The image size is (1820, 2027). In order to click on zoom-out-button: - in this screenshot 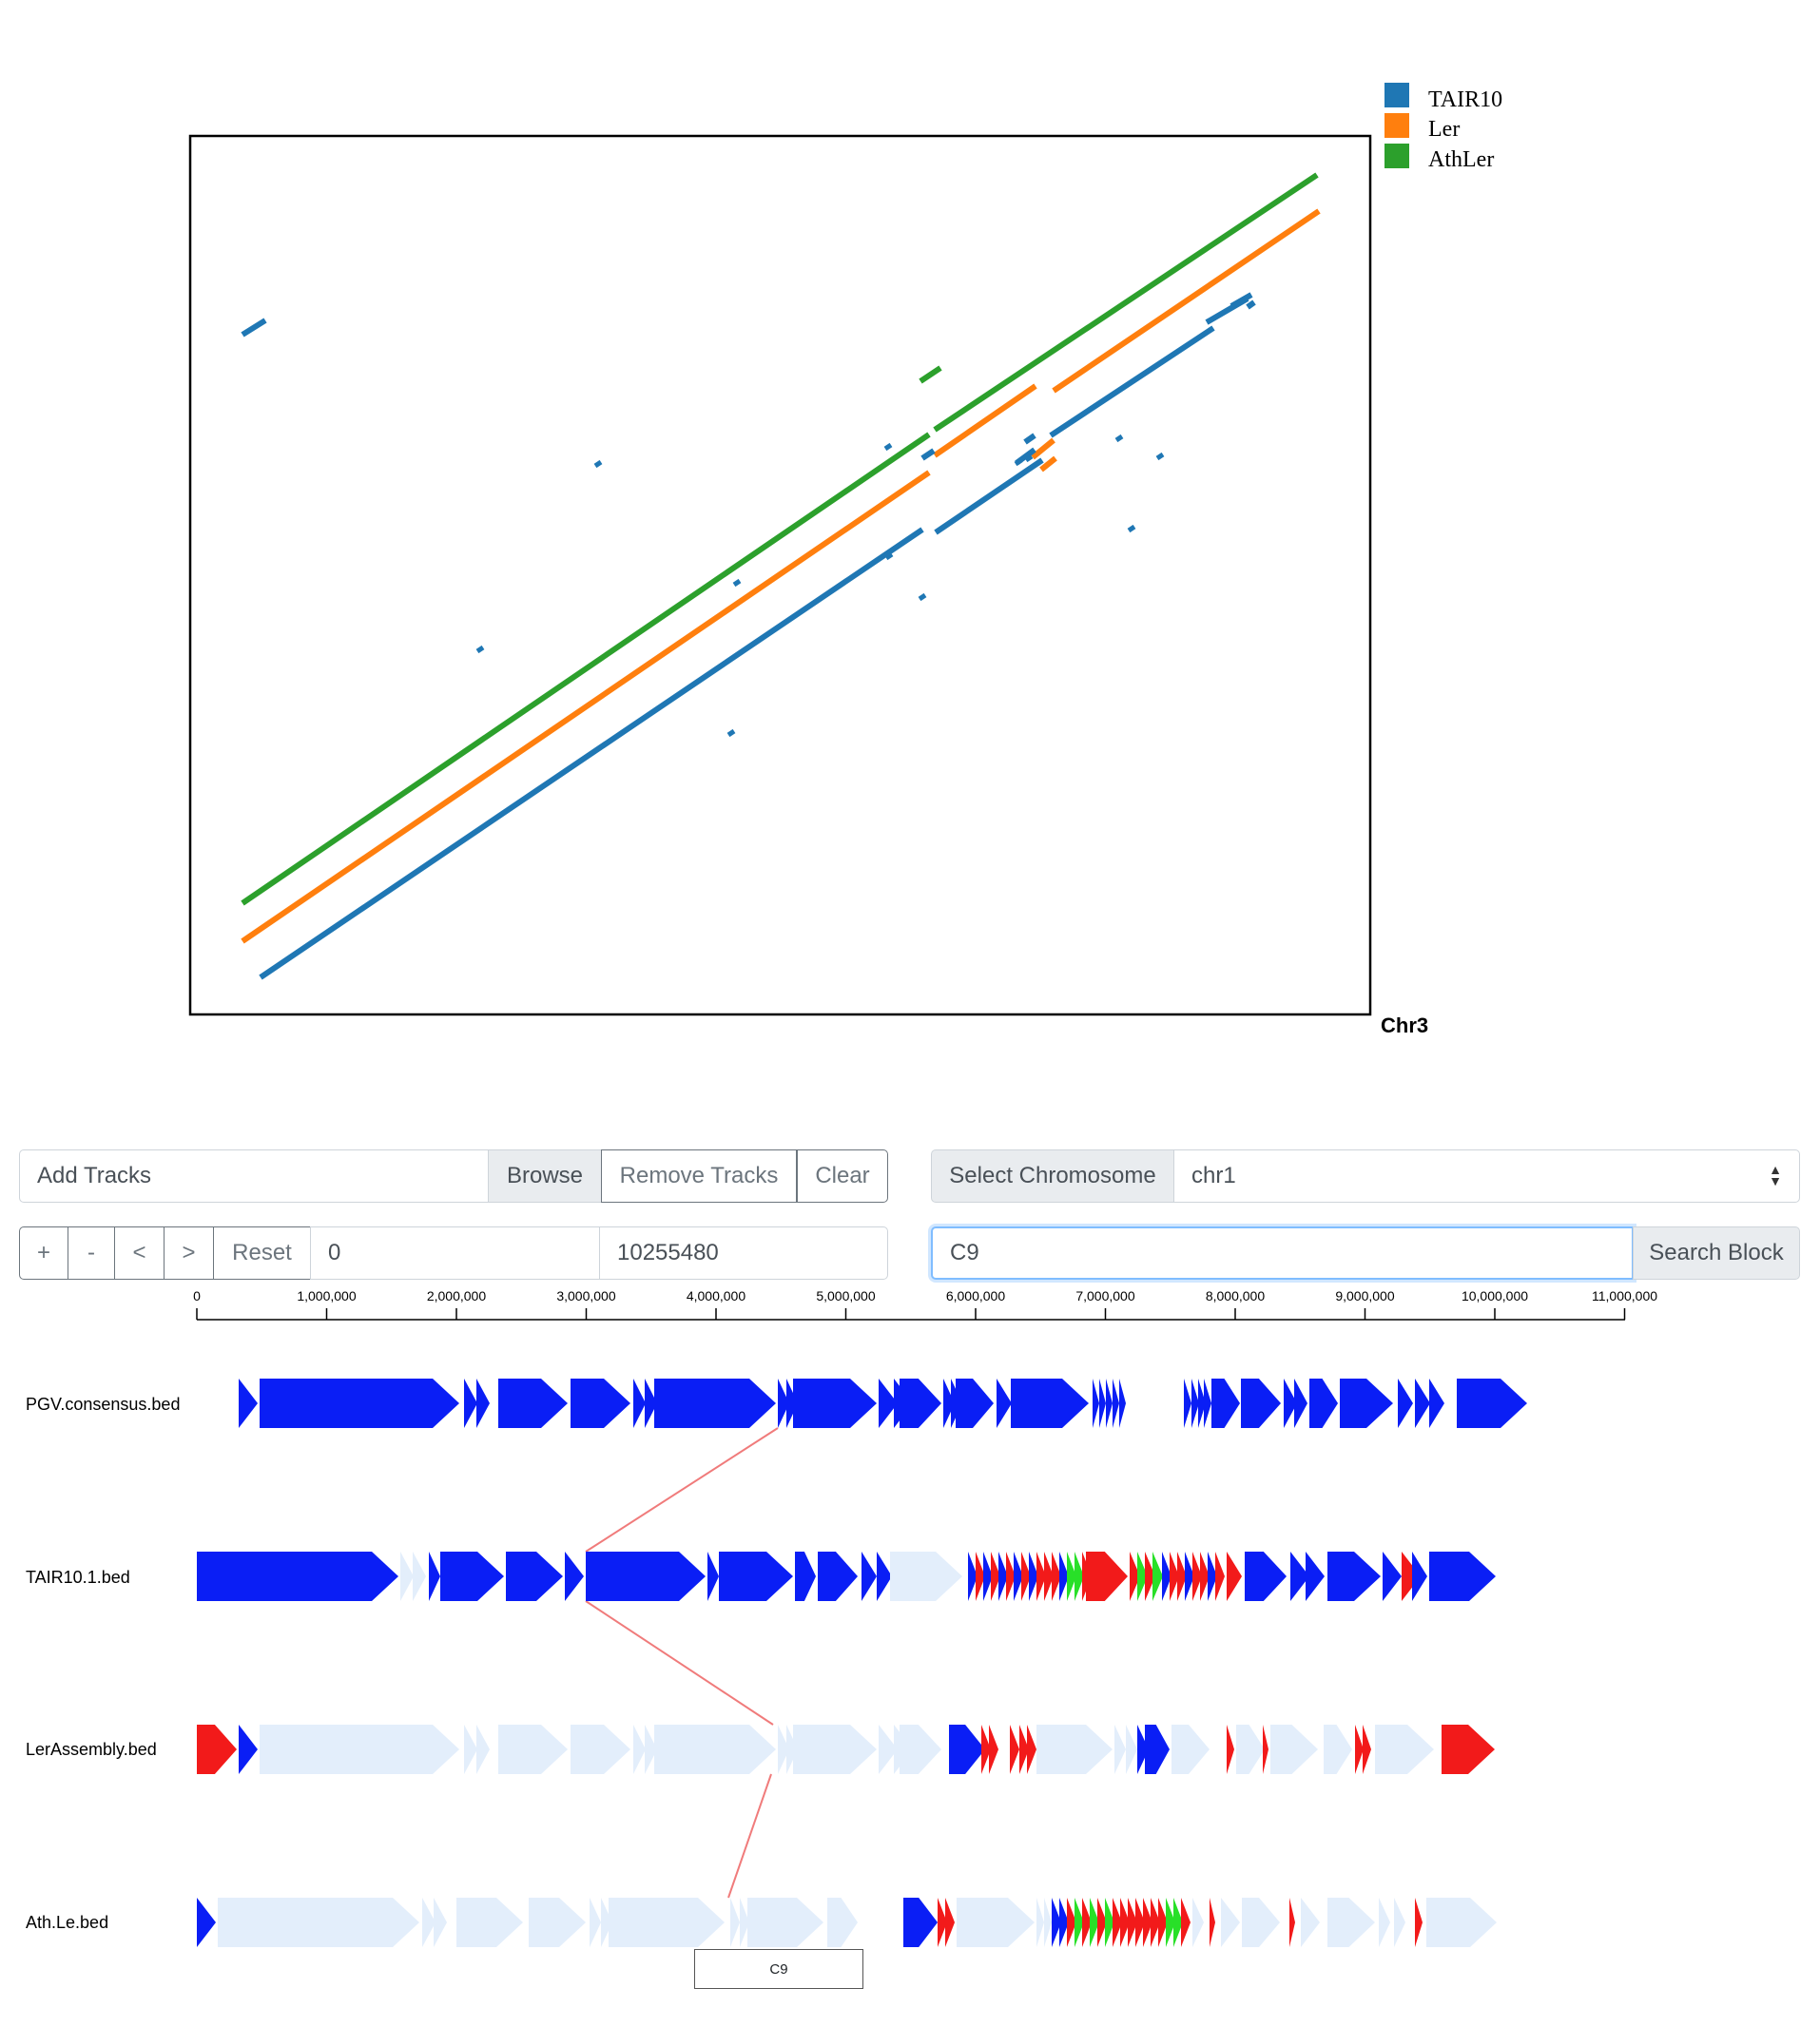, I will do `click(91, 1253)`.